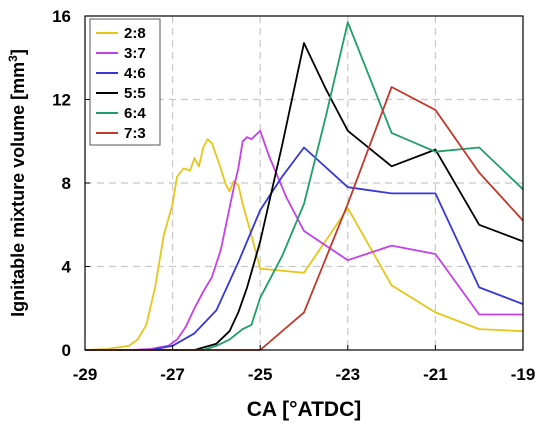  Describe the element at coordinates (135, 33) in the screenshot. I see `legend-label: 2:8` at that location.